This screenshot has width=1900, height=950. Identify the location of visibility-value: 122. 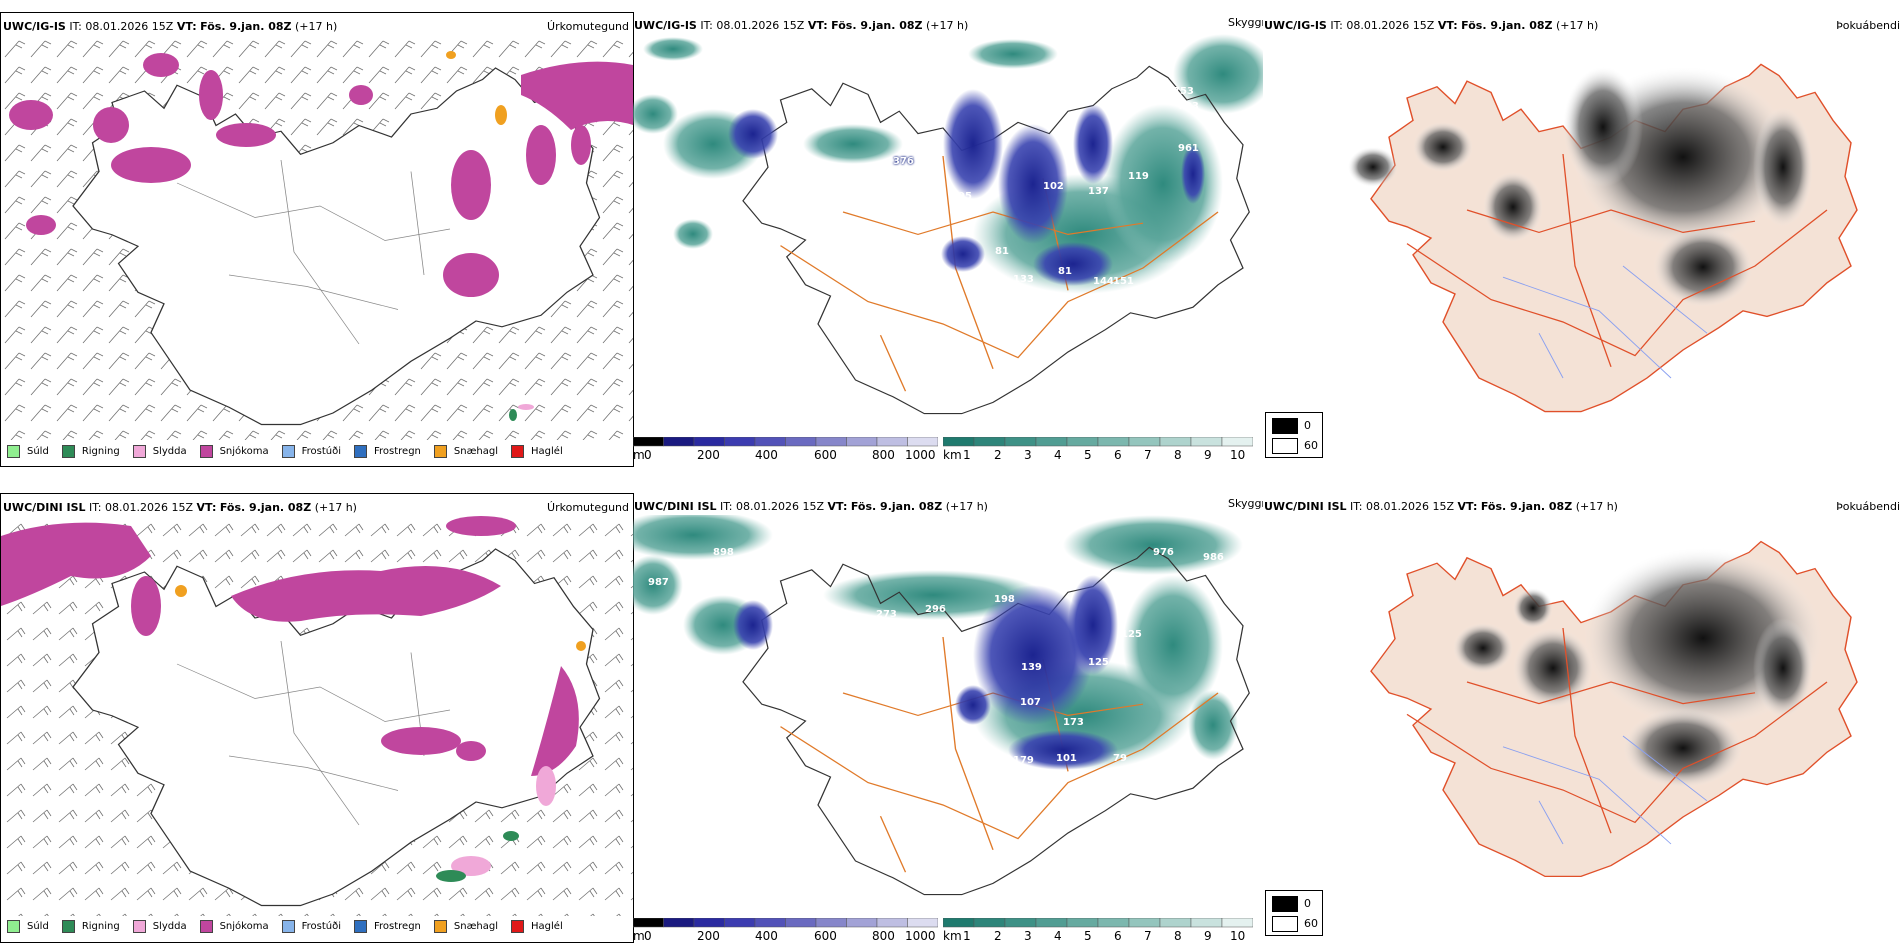
(905, 259).